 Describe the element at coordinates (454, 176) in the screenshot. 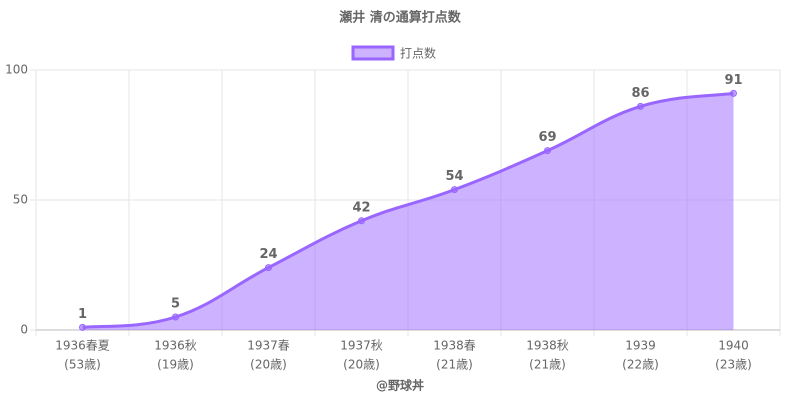

I see `data-label: 54` at that location.